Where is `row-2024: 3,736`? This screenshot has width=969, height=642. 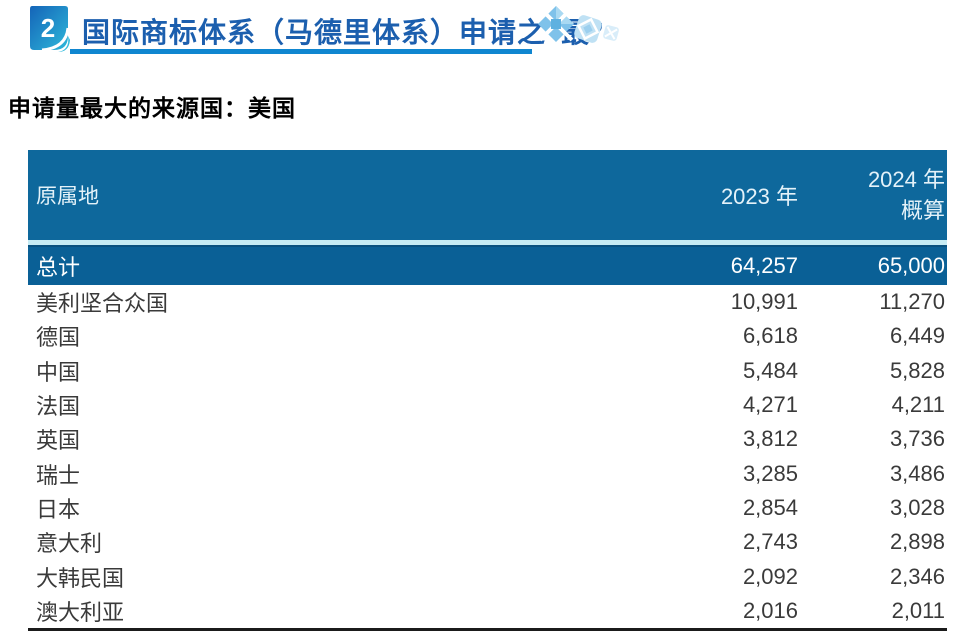
row-2024: 3,736 is located at coordinates (917, 439).